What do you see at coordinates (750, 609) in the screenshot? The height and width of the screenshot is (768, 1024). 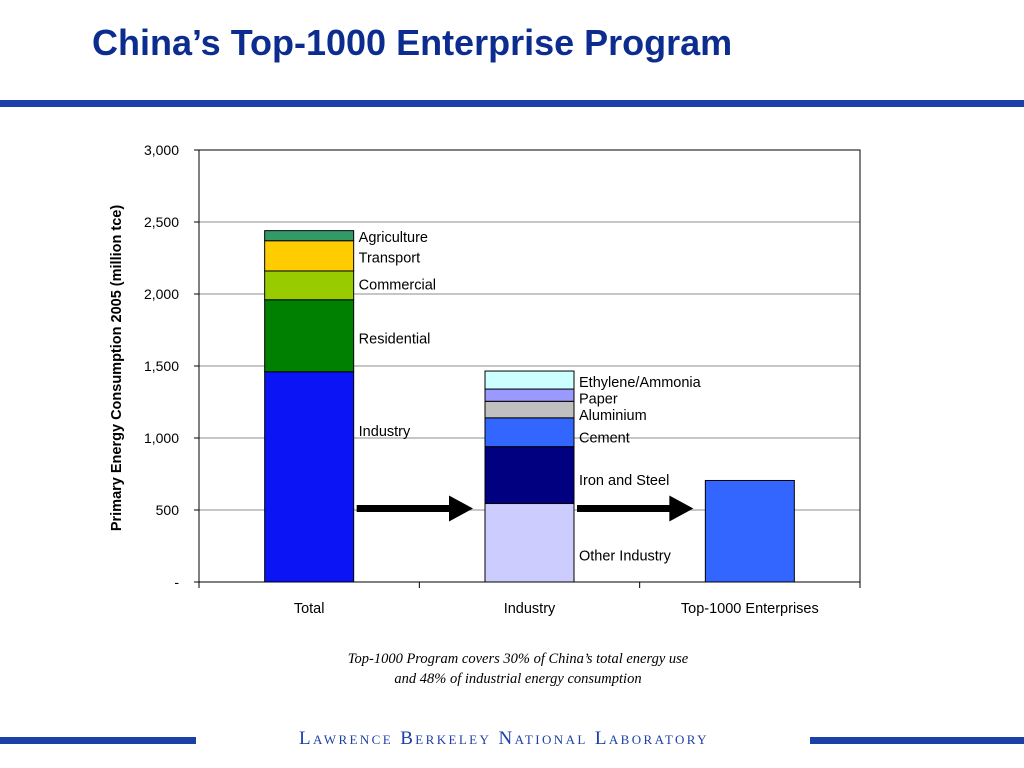 I see `x-tick-label: Top-1000 Enterprises` at bounding box center [750, 609].